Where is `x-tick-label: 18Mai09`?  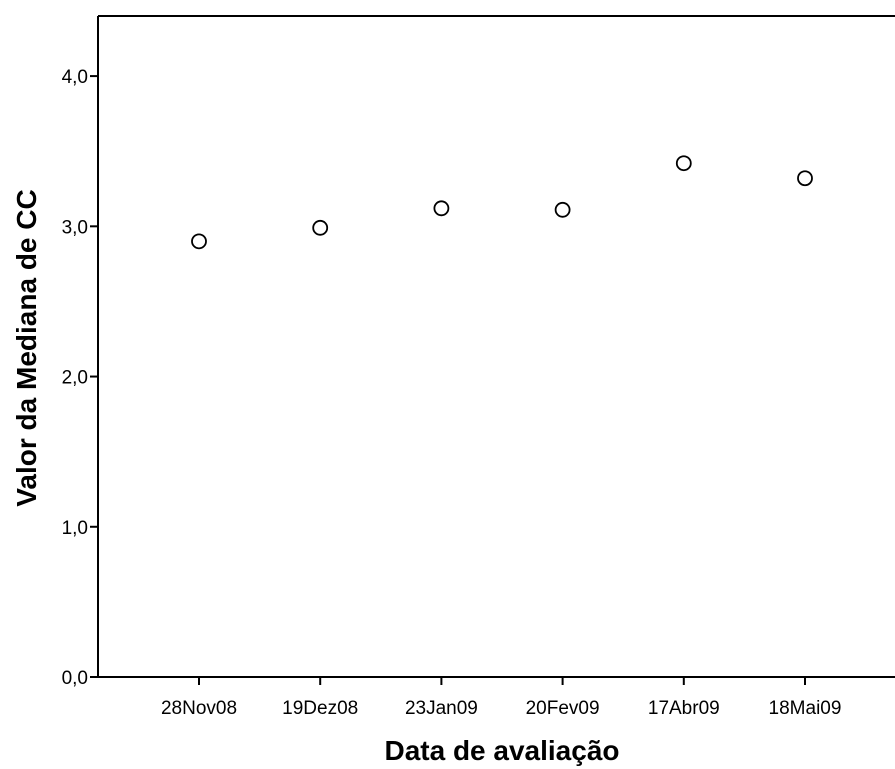
x-tick-label: 18Mai09 is located at coordinates (805, 708).